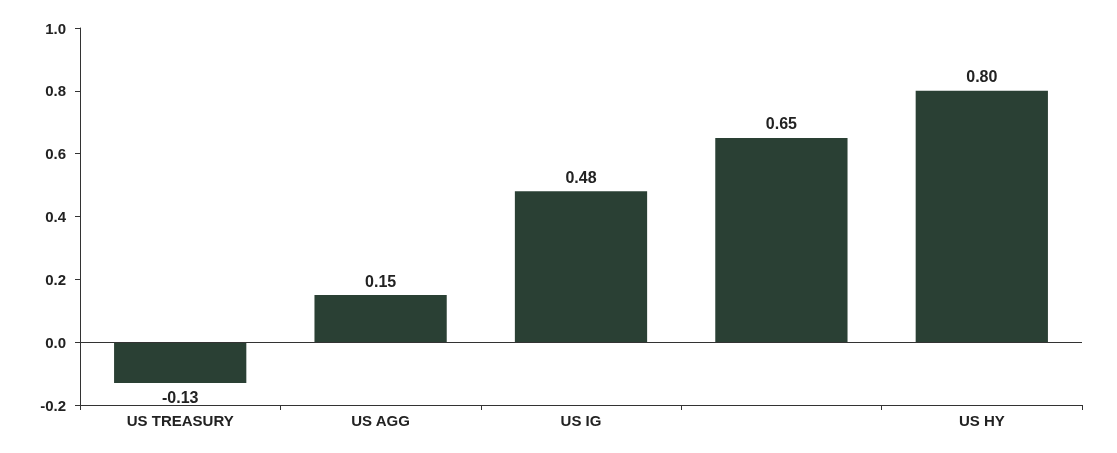  Describe the element at coordinates (53, 405) in the screenshot. I see `y-tick-label: -0.2` at that location.